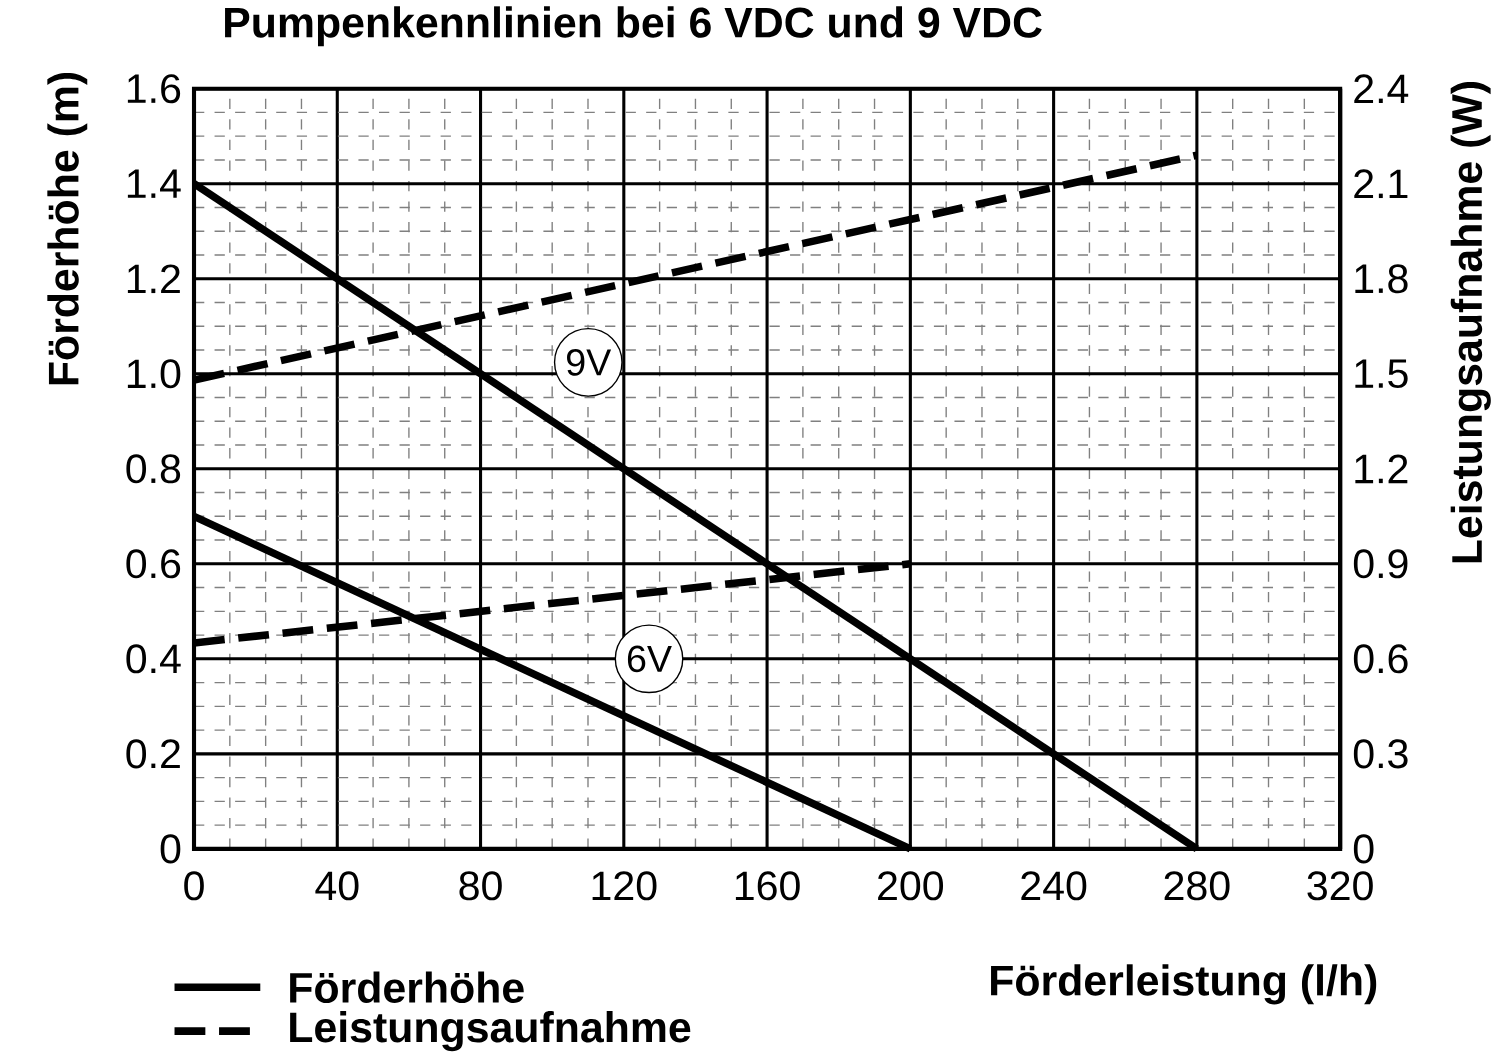 The height and width of the screenshot is (1063, 1500). Describe the element at coordinates (1380, 754) in the screenshot. I see `y2-tick-label: 0.3` at that location.